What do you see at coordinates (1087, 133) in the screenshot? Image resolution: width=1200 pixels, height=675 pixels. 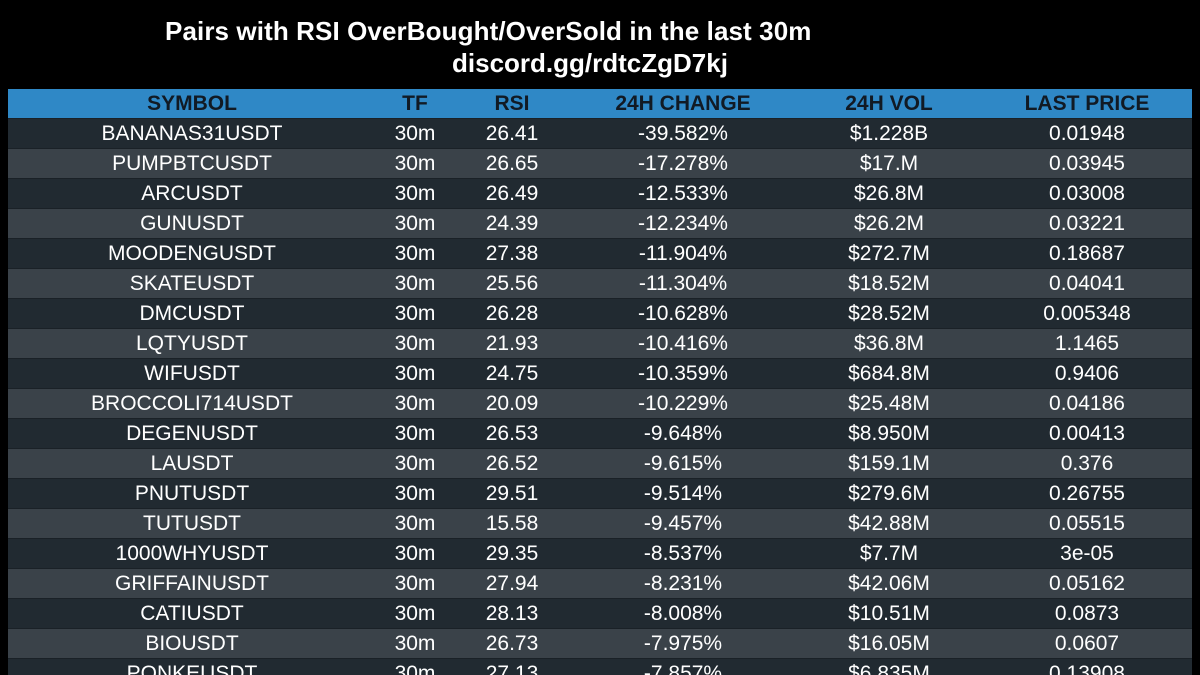 I see `cell-last-price: 0.01948` at bounding box center [1087, 133].